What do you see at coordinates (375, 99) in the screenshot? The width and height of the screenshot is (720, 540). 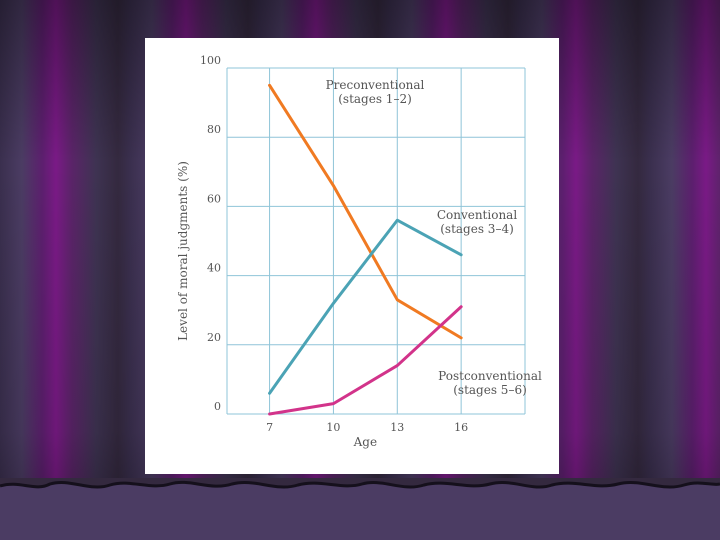 I see `series-sublabel-preconventional: (stages 1–2)` at bounding box center [375, 99].